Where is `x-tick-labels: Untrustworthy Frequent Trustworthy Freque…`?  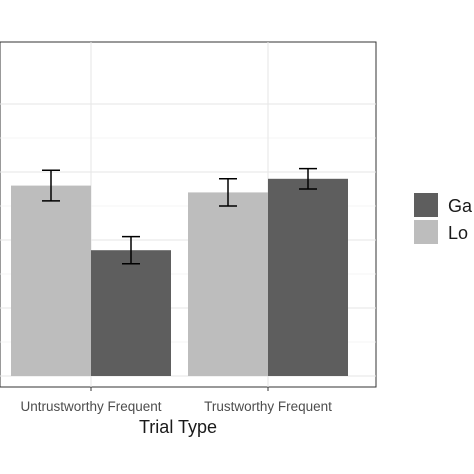 x-tick-labels: Untrustworthy Frequent Trustworthy Freque… is located at coordinates (176, 400).